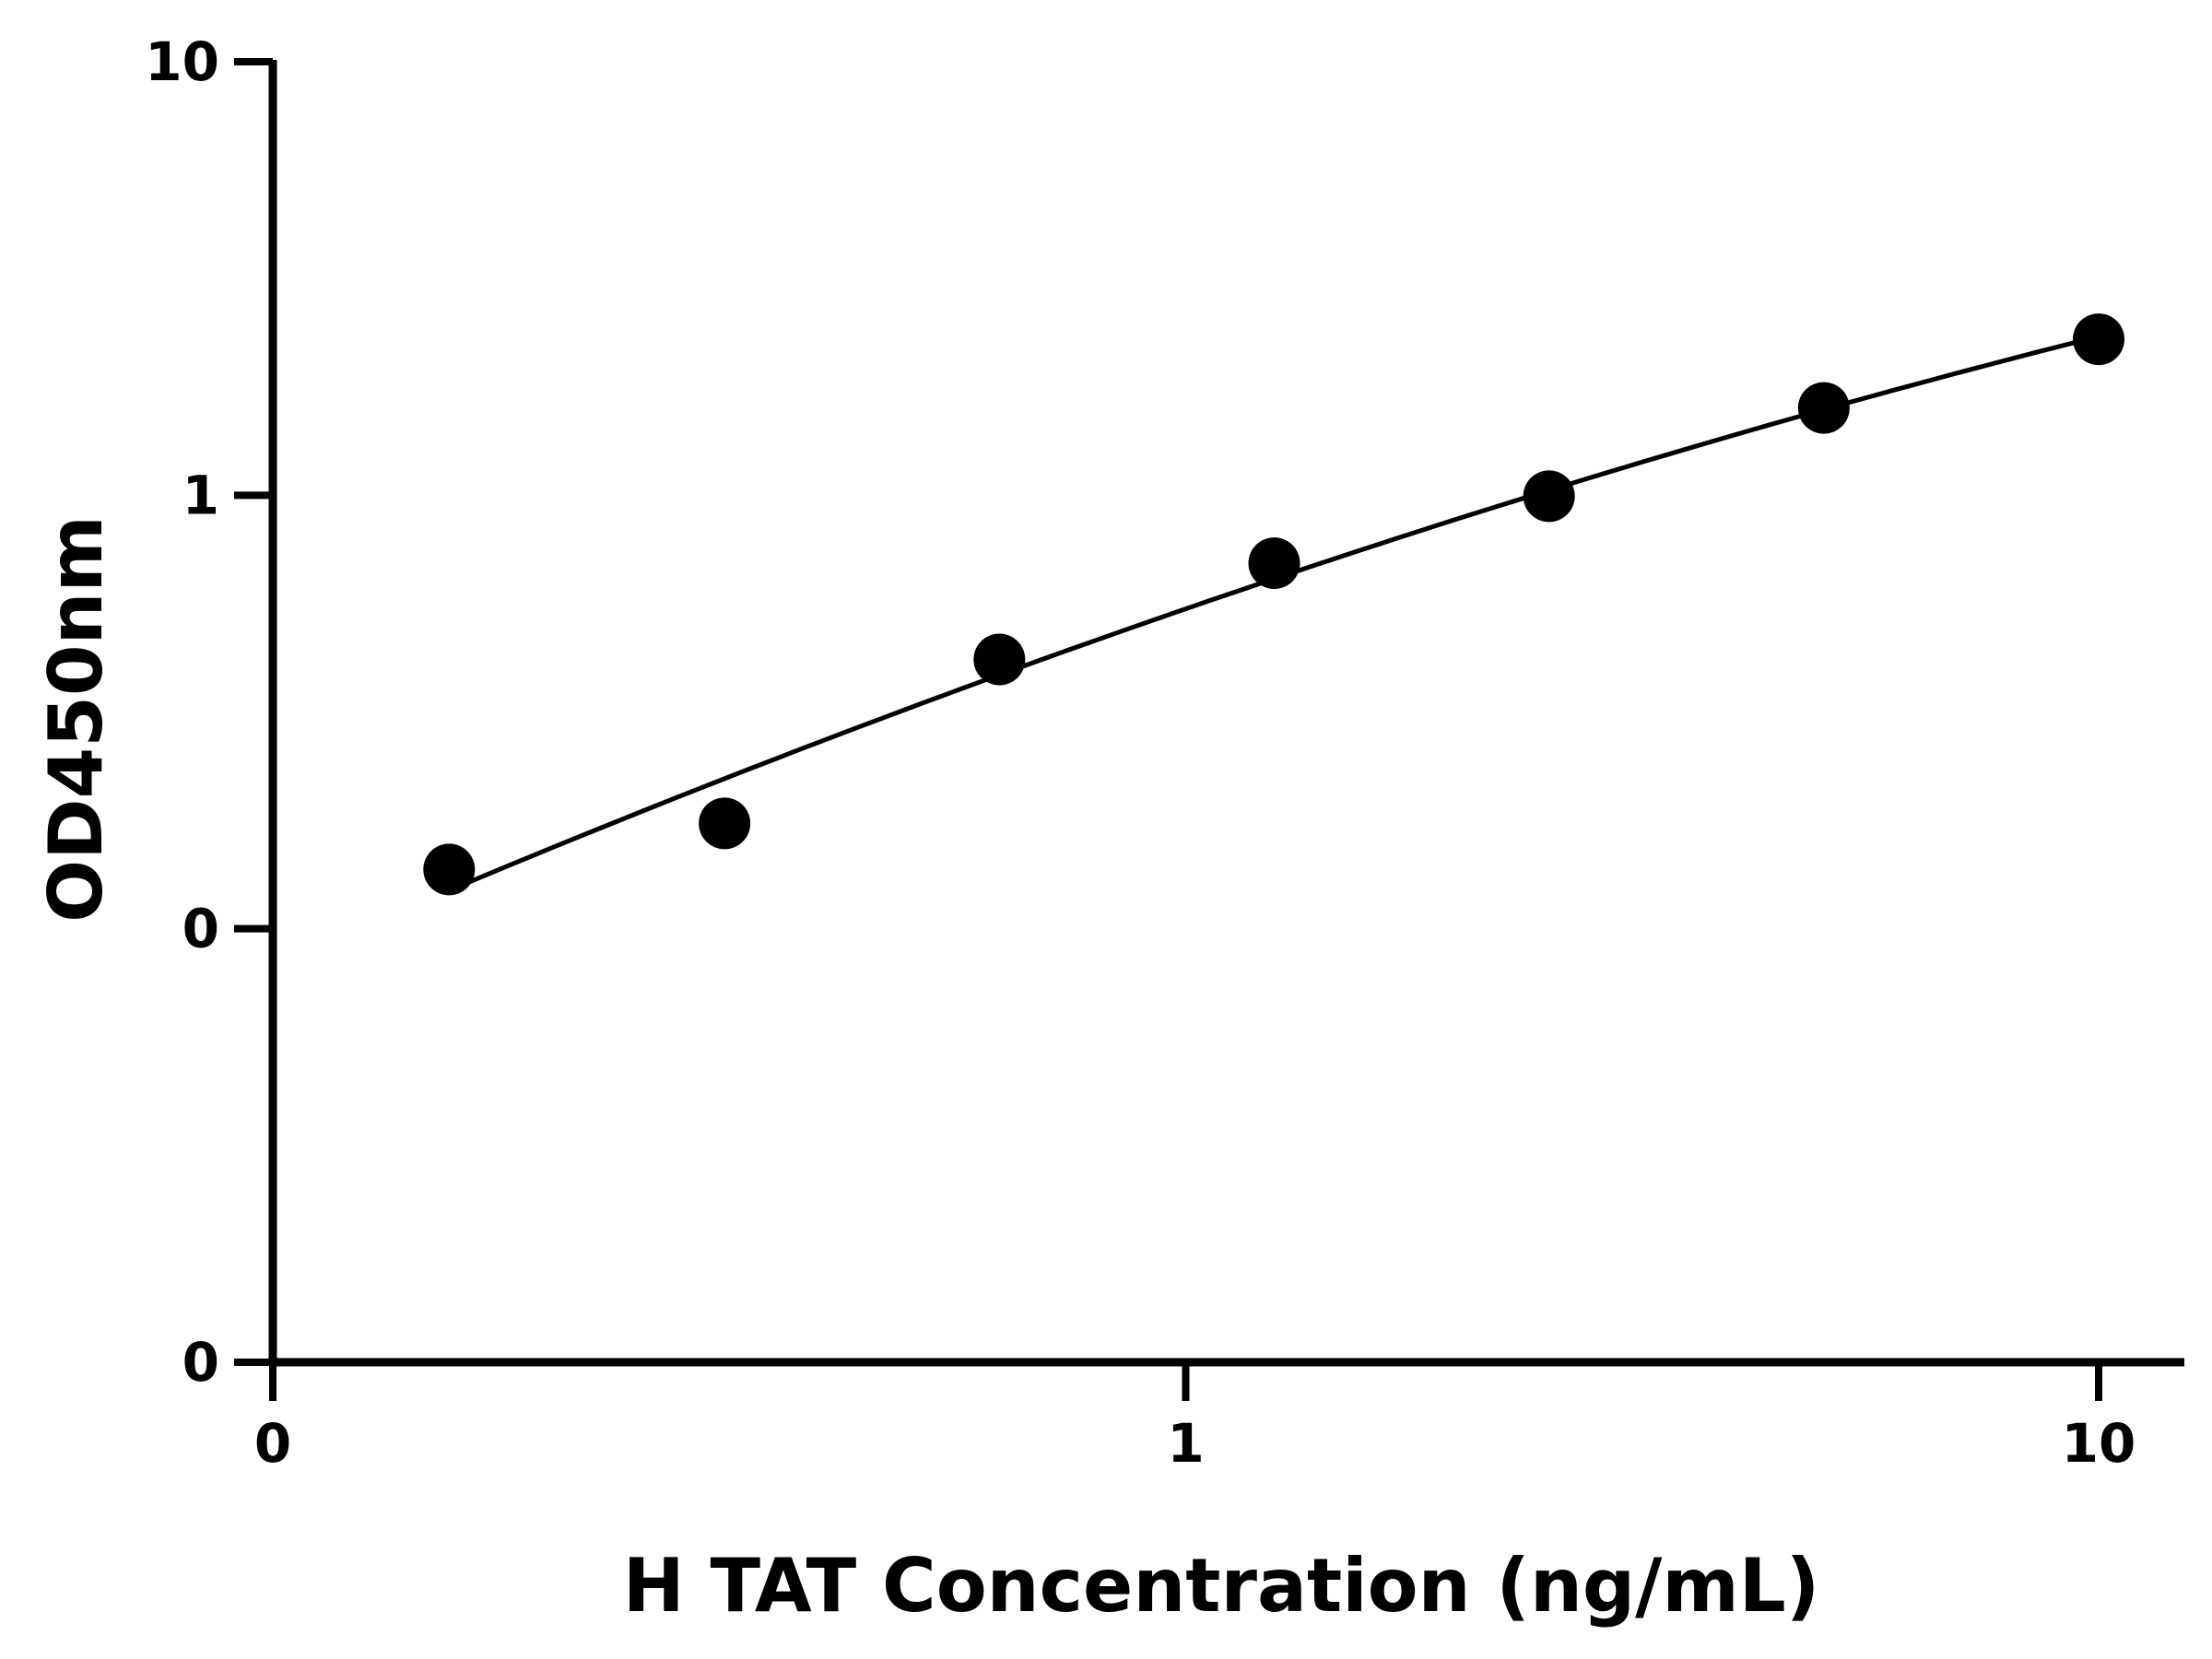  Describe the element at coordinates (1185, 1443) in the screenshot. I see `x-tick-label: 1` at that location.